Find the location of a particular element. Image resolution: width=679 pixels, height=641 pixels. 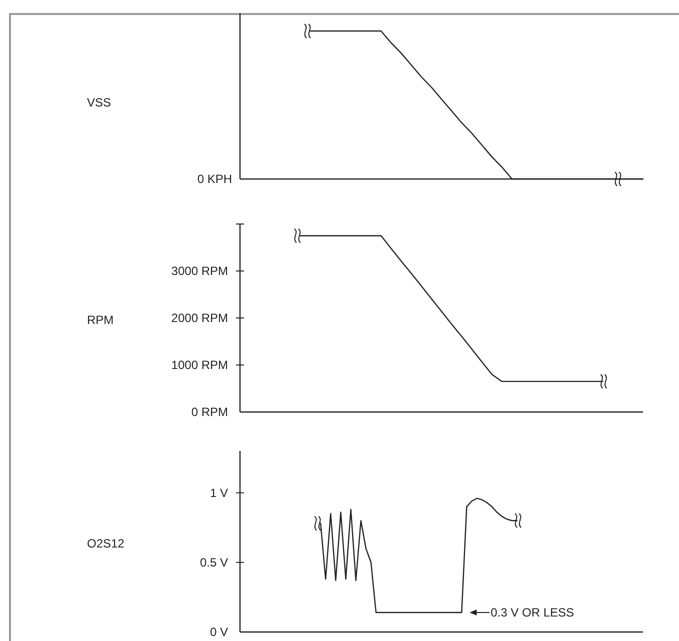

y-tick-label: 2000 RPM is located at coordinates (199, 318).